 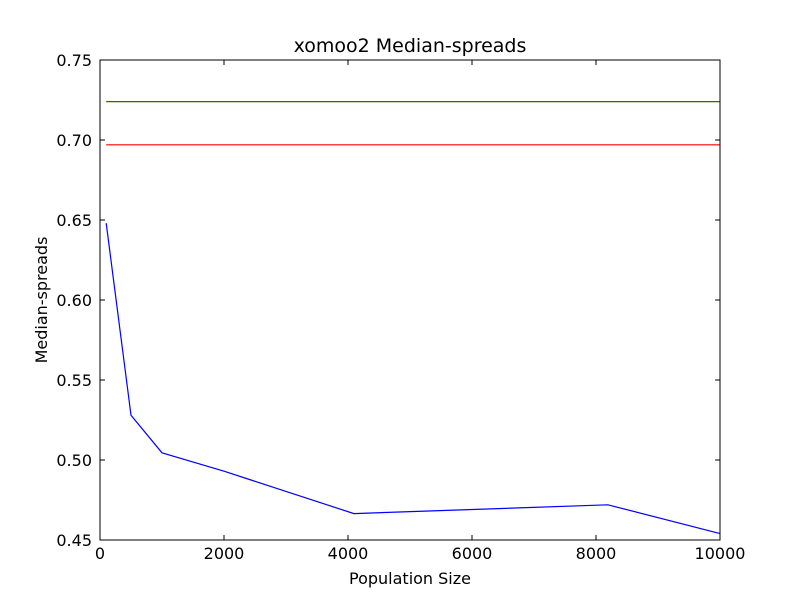 I want to click on x-tick-label-0: 0, so click(x=100, y=553).